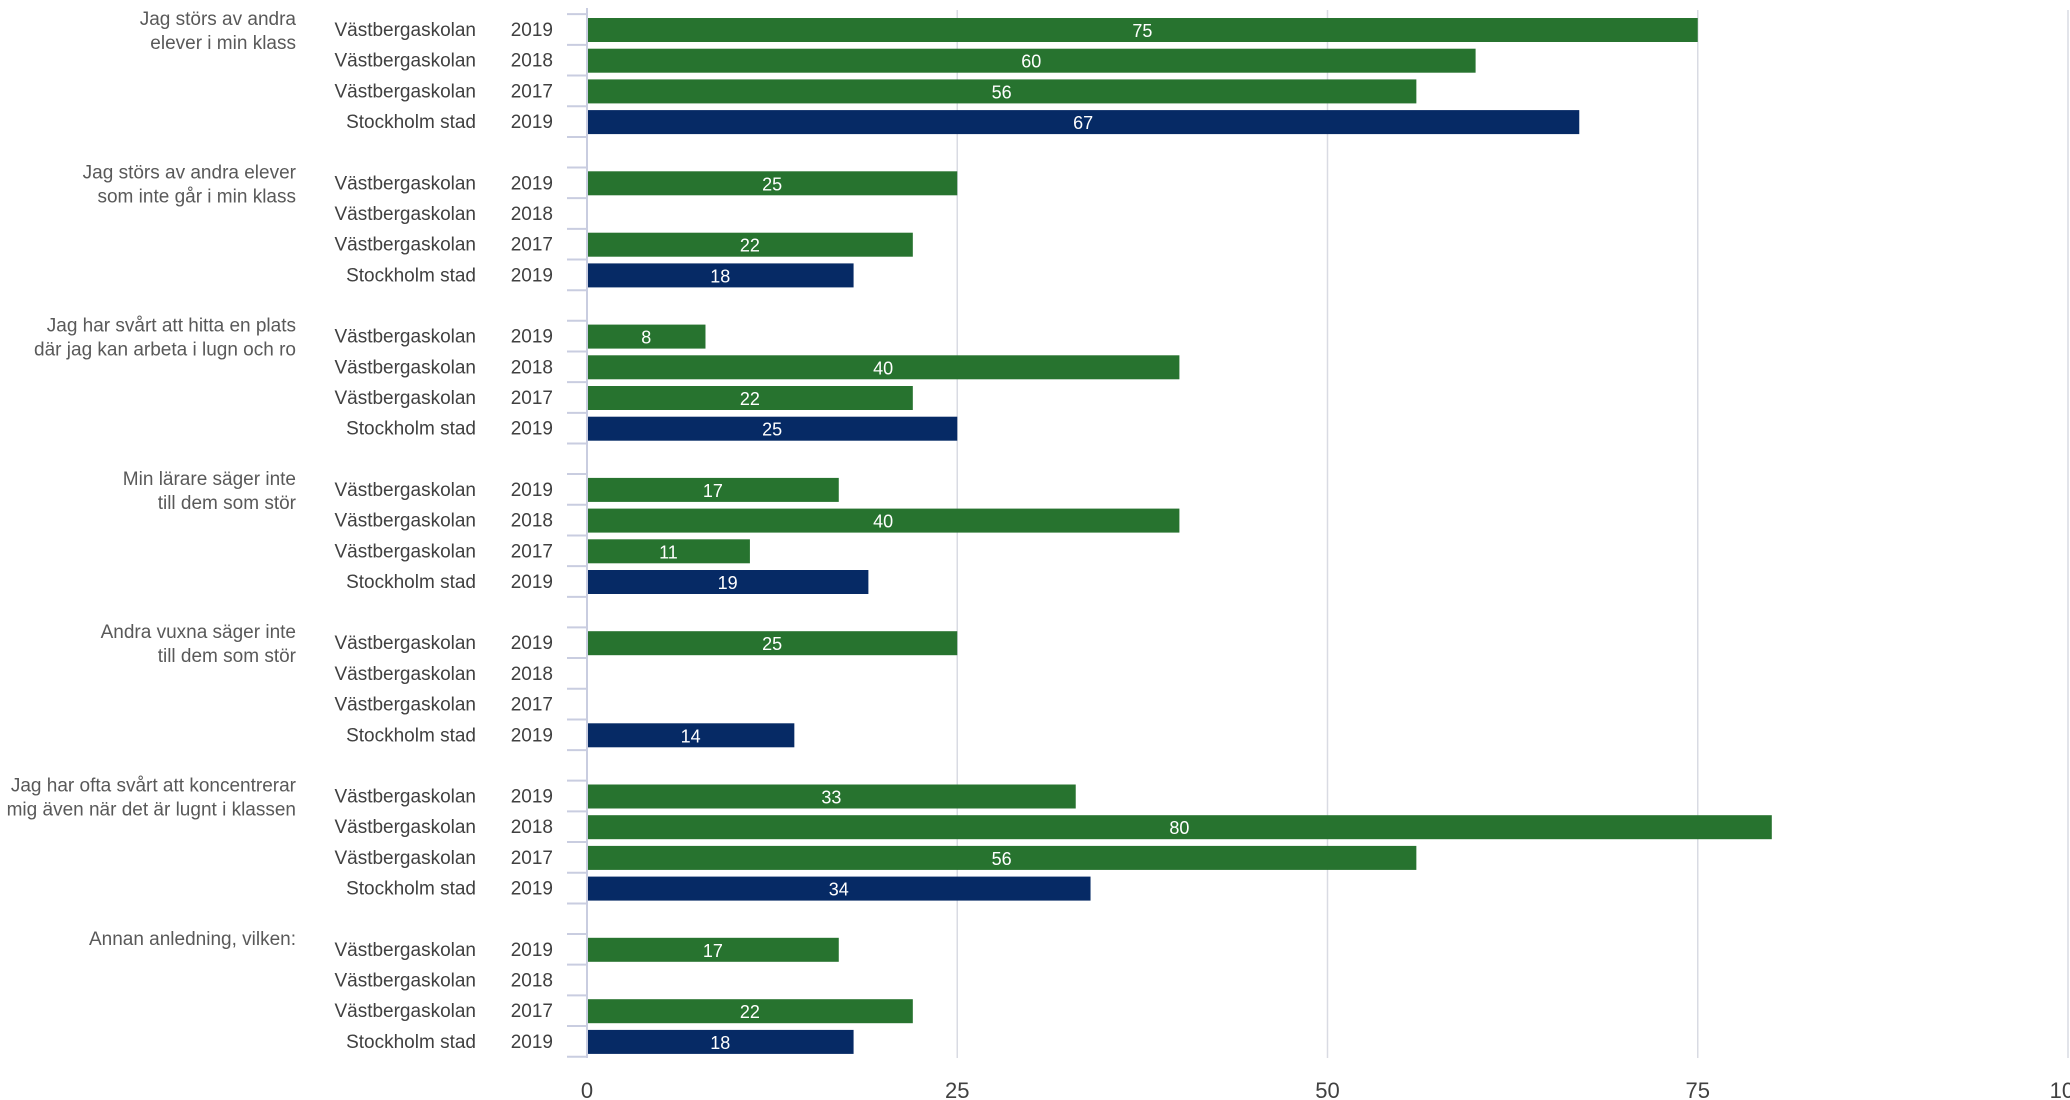 This screenshot has height=1100, width=2070. I want to click on x-tick-label: 100, so click(2060, 1089).